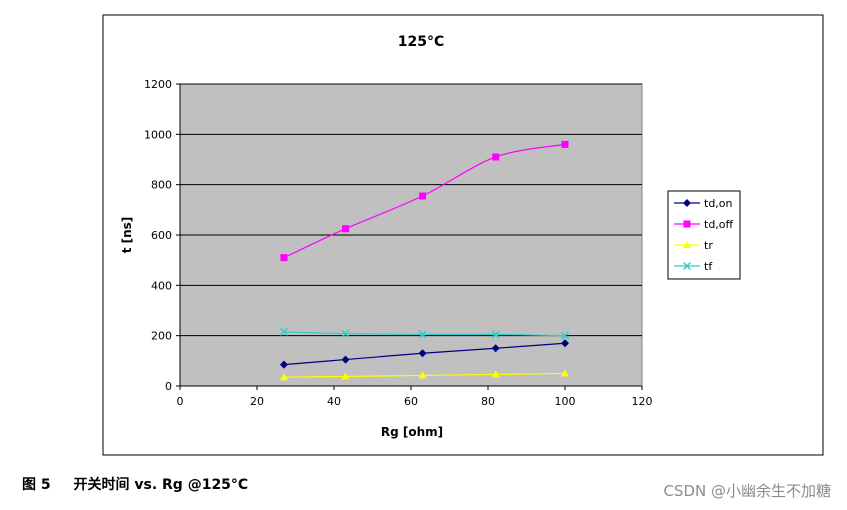  I want to click on legend-box, so click(704, 235).